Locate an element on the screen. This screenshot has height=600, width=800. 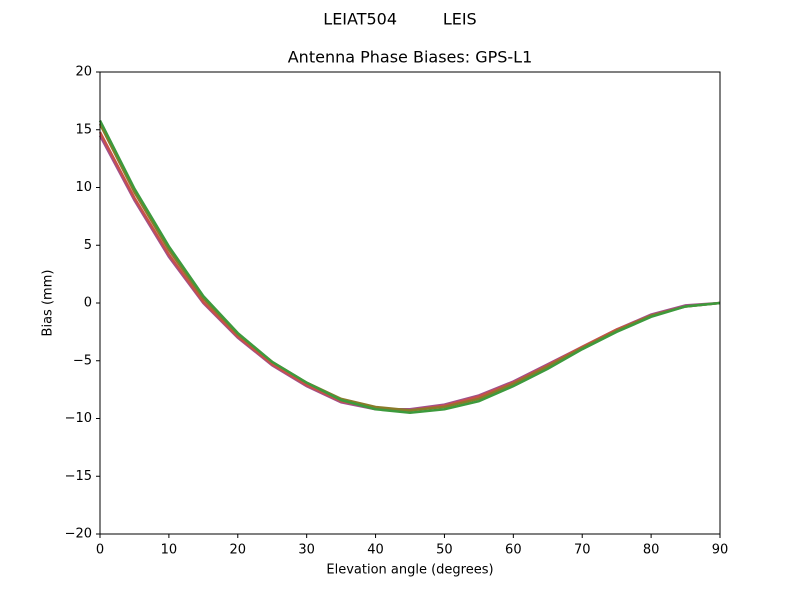
y-tick-label: 0 is located at coordinates (88, 303).